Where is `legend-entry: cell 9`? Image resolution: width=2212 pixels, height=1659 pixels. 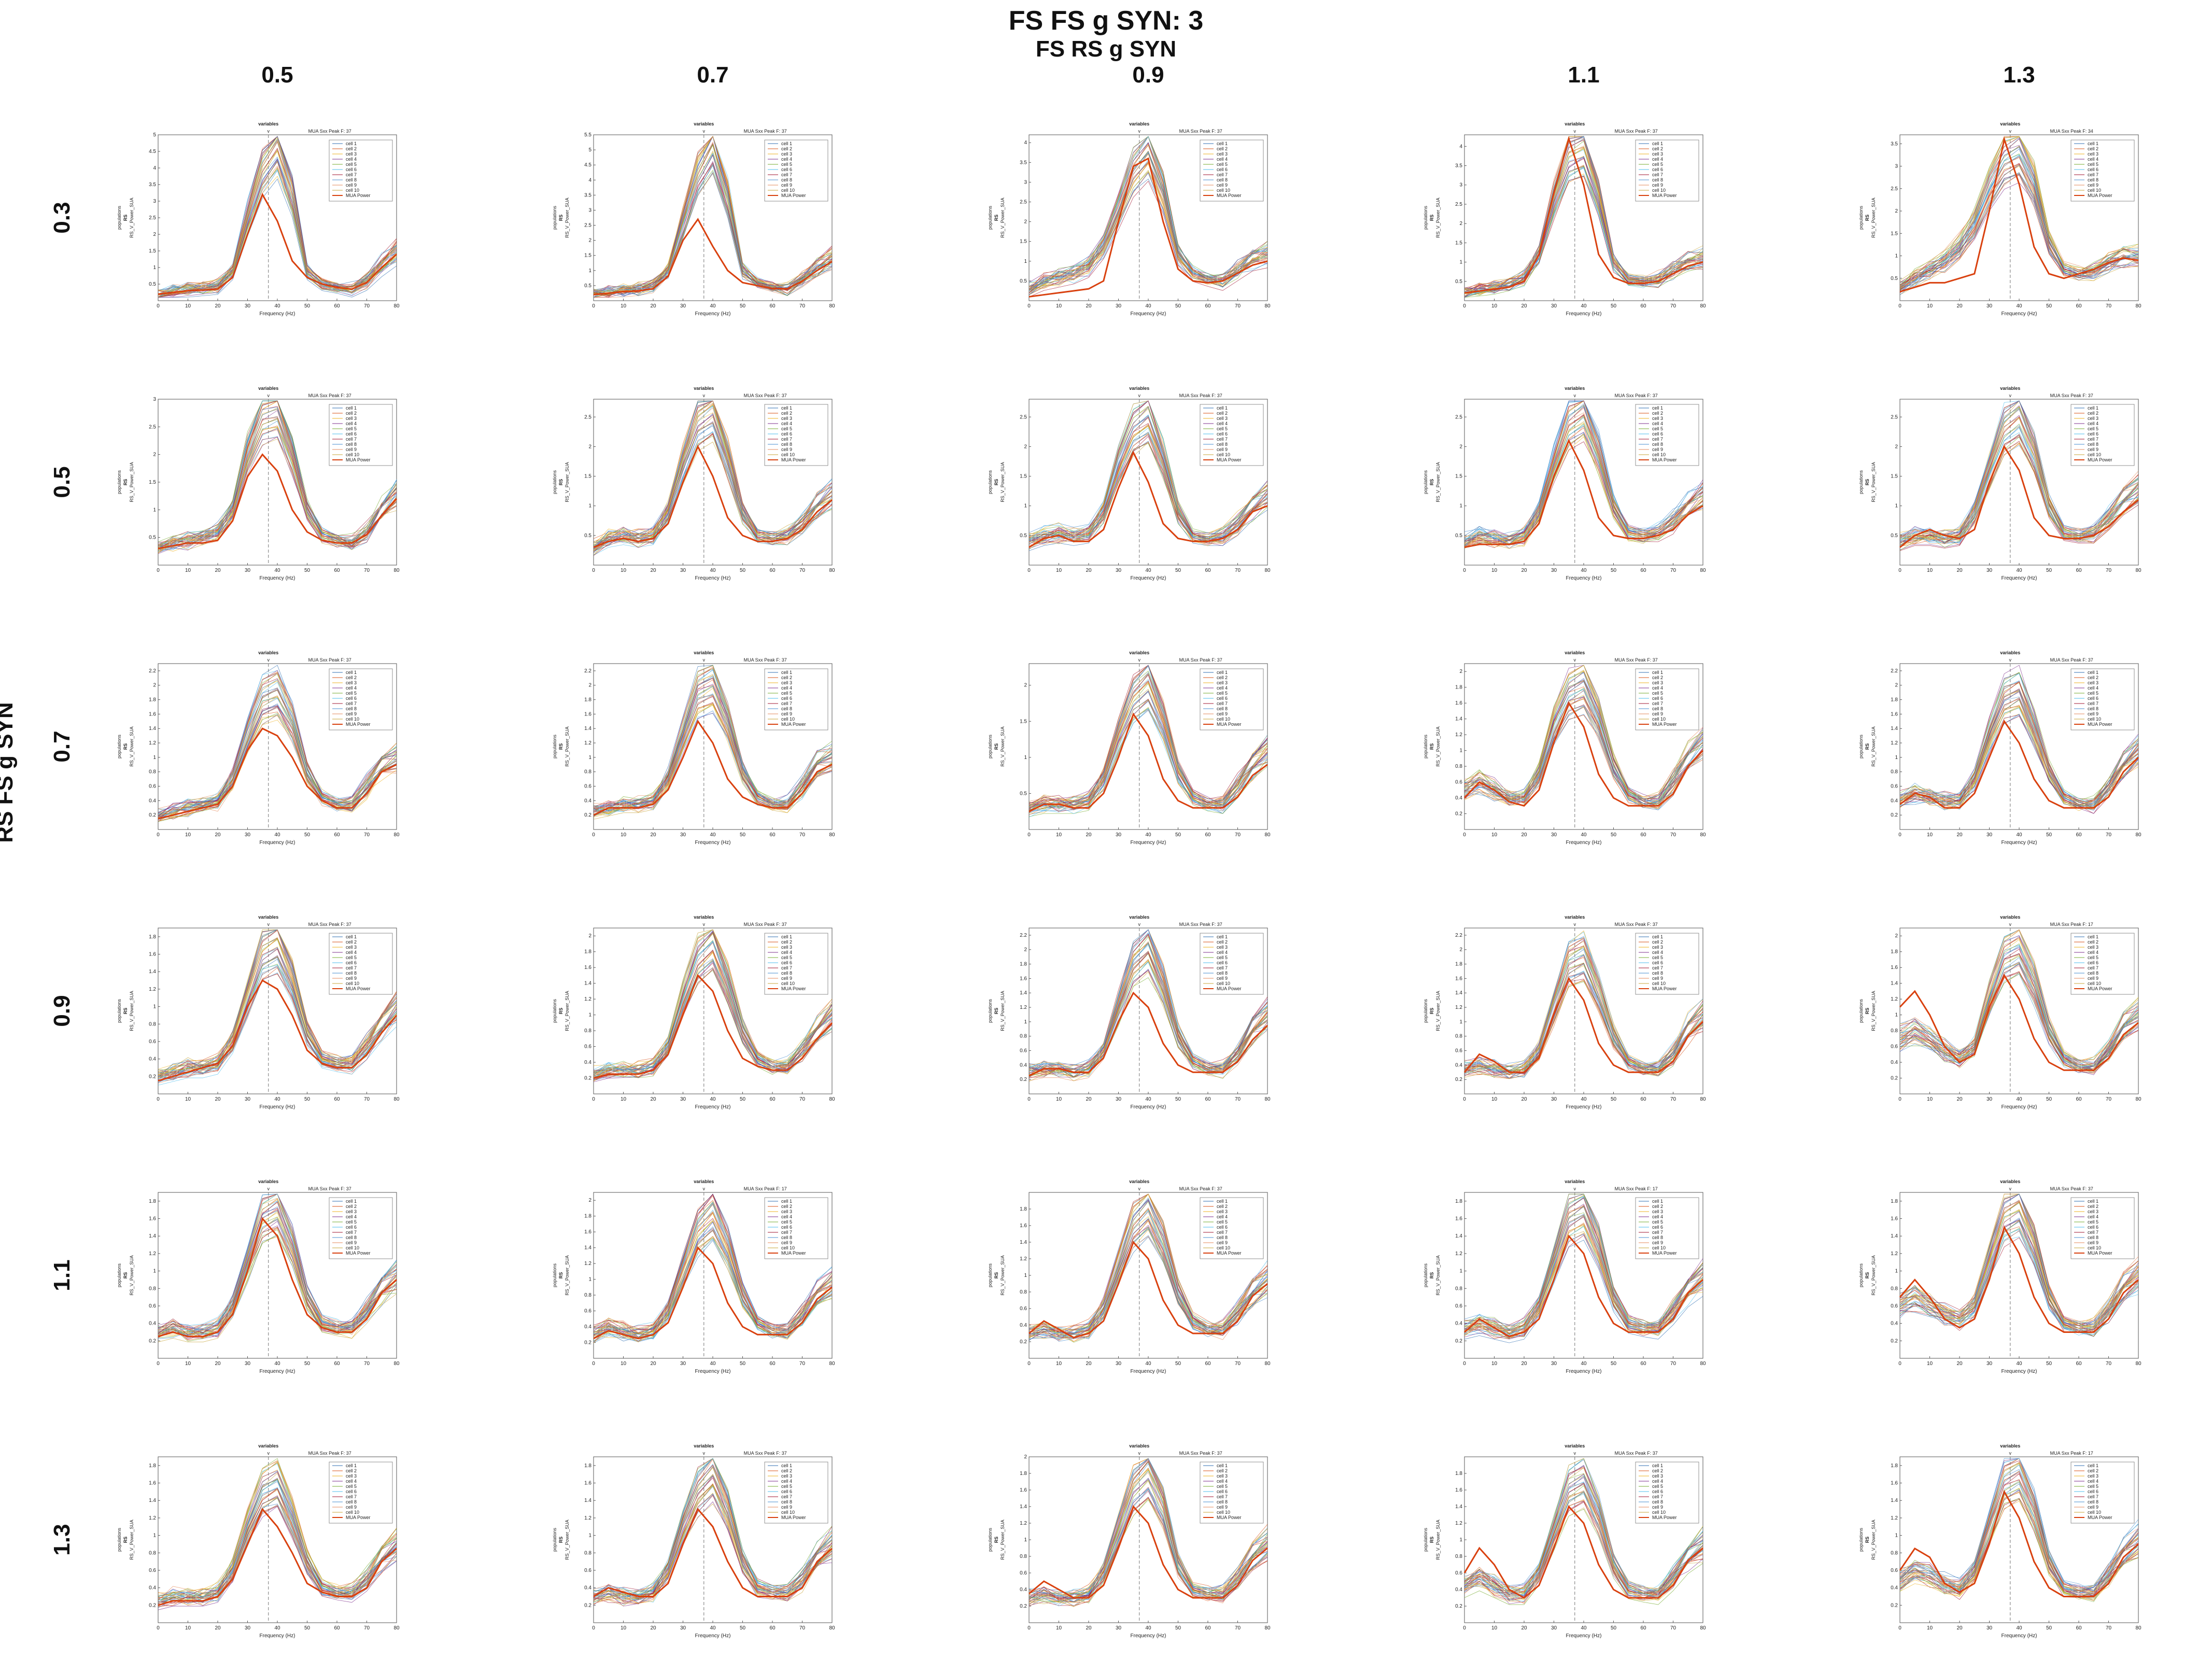
legend-entry: cell 9 is located at coordinates (786, 714).